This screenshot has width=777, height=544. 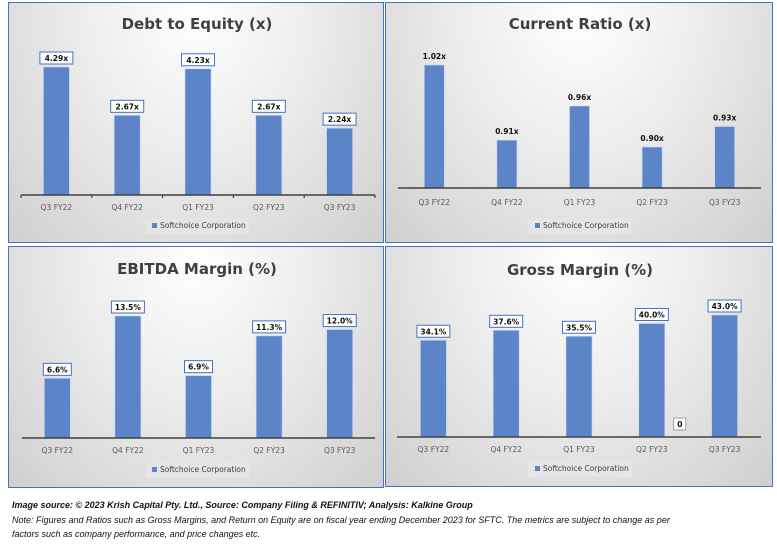 I want to click on extra-label-box, so click(x=680, y=424).